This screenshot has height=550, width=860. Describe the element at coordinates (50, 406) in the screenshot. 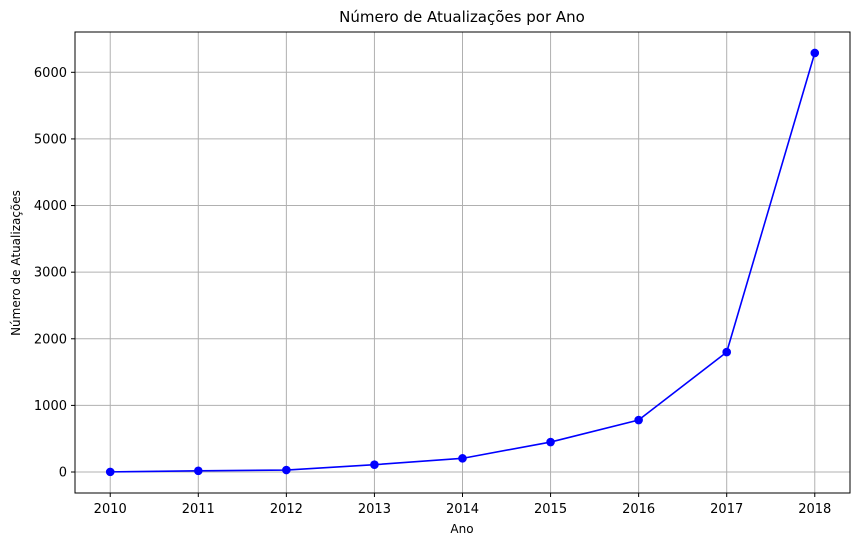

I see `y-tick-label: 1000` at that location.